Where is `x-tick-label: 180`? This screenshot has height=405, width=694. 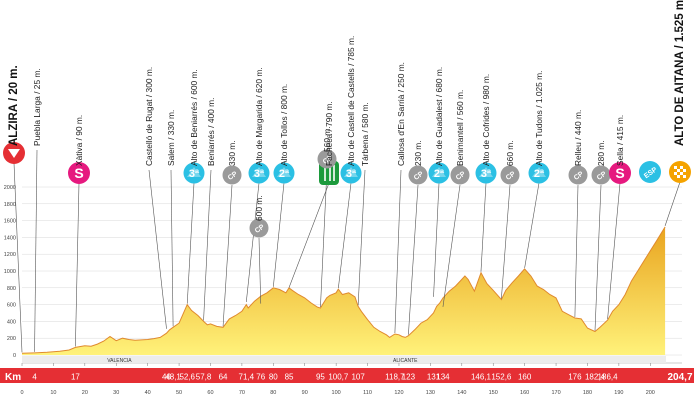
x-tick-label: 180 is located at coordinates (587, 393).